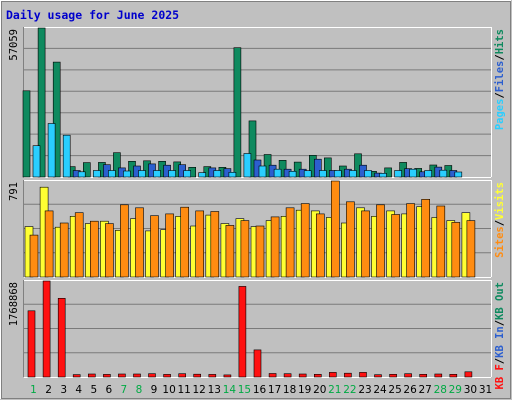  I want to click on legend-bottom-item-3: /, so click(500, 323).